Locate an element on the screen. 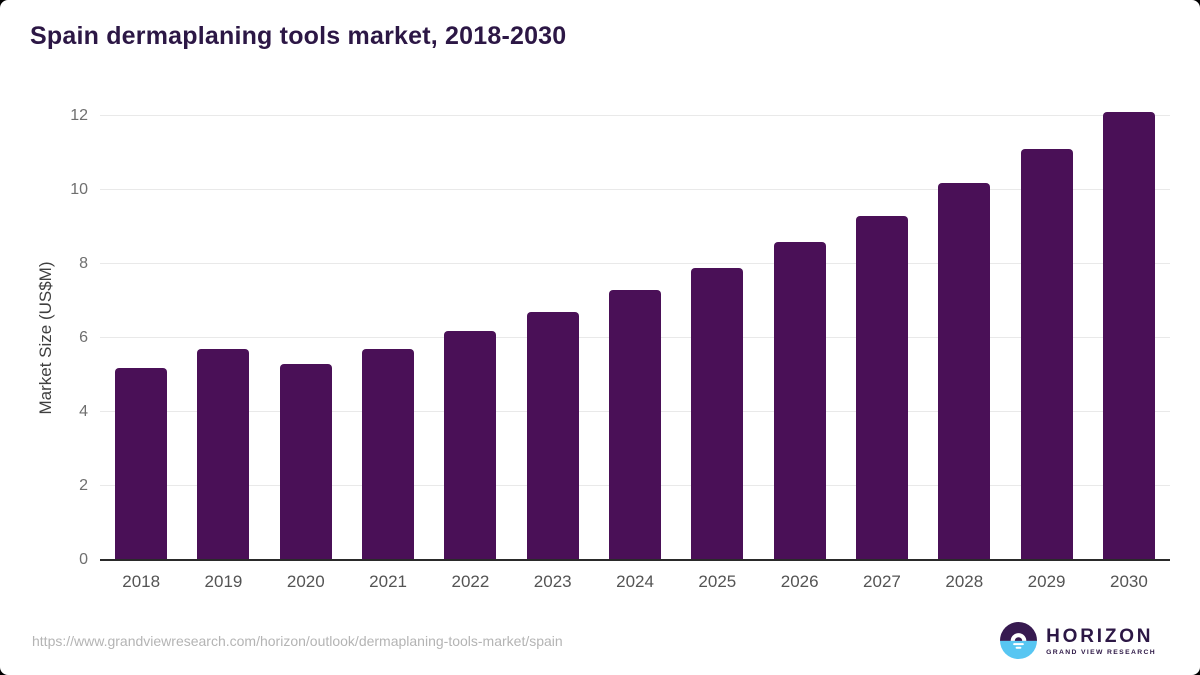 The image size is (1200, 675). bar-2019 is located at coordinates (223, 454).